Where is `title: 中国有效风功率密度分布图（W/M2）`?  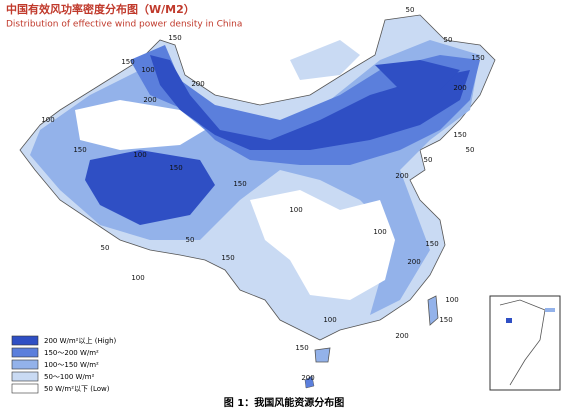 title: 中国有效风功率密度分布图（W/M2） is located at coordinates (100, 9).